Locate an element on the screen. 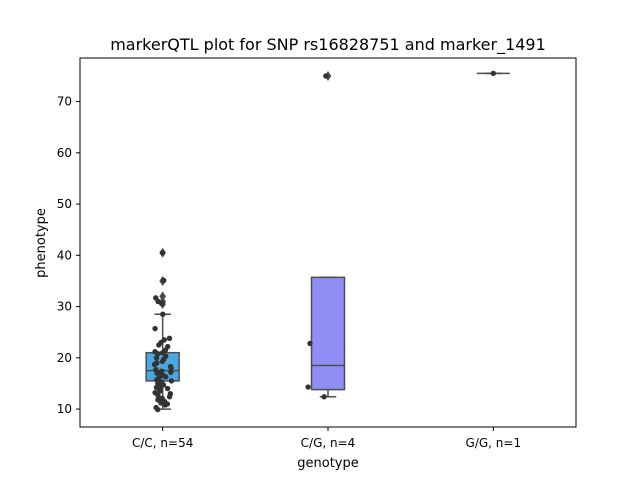  y-tick-label: 10 is located at coordinates (64, 409).